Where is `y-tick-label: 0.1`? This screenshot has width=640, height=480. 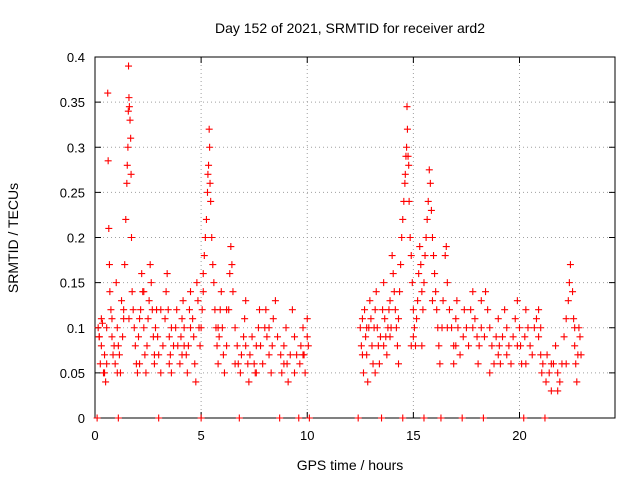 y-tick-label: 0.1 is located at coordinates (76, 328).